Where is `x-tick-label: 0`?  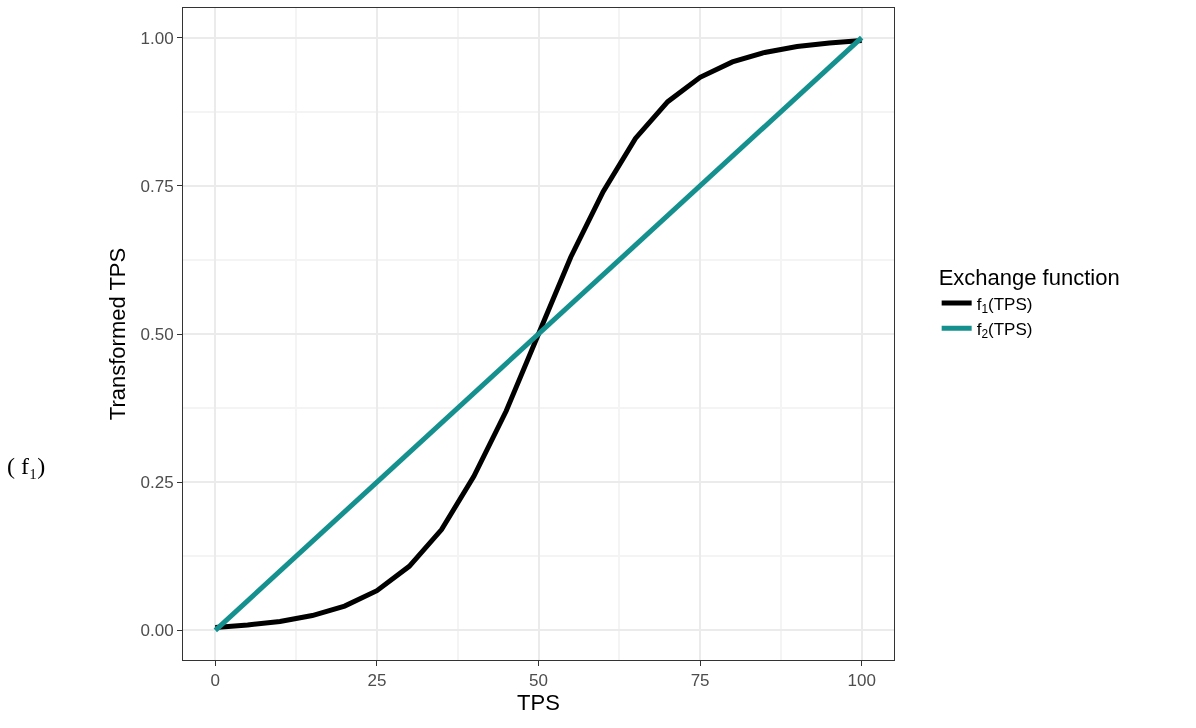
x-tick-label: 0 is located at coordinates (215, 681).